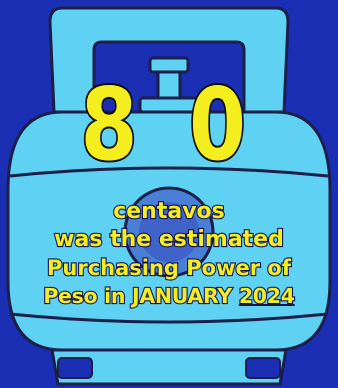  I want to click on caption-year: 2024, so click(267, 296).